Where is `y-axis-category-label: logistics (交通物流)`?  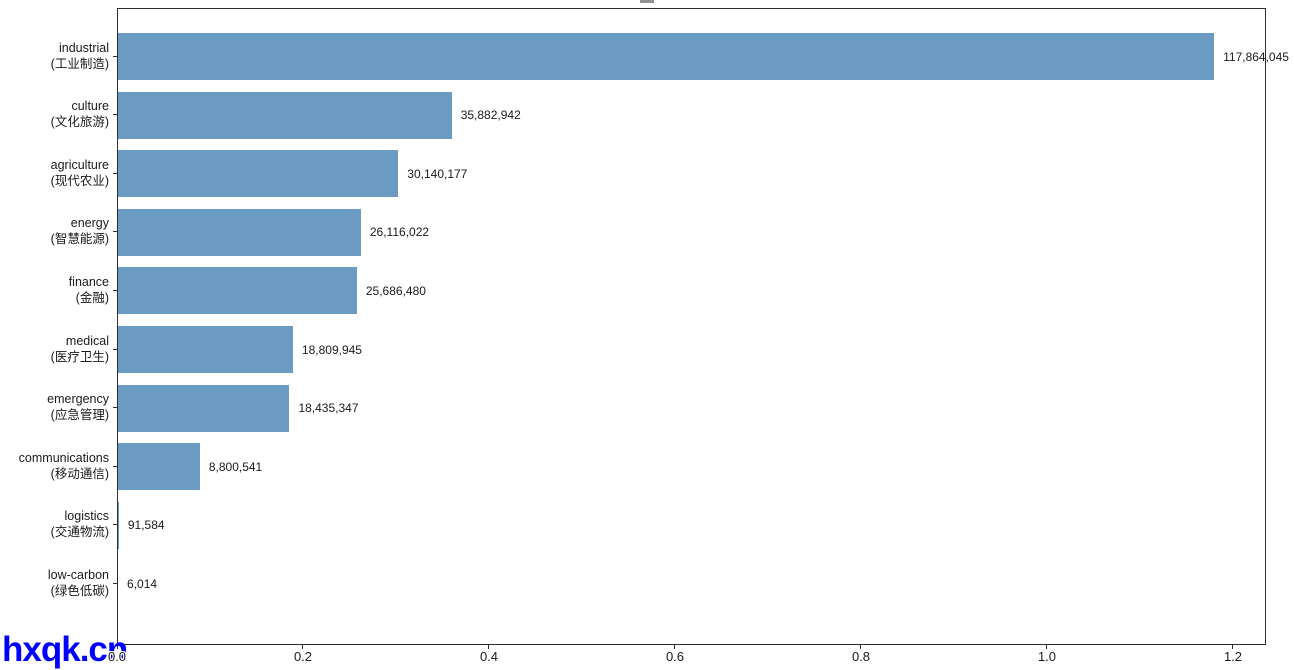
y-axis-category-label: logistics (交通物流) is located at coordinates (54, 524).